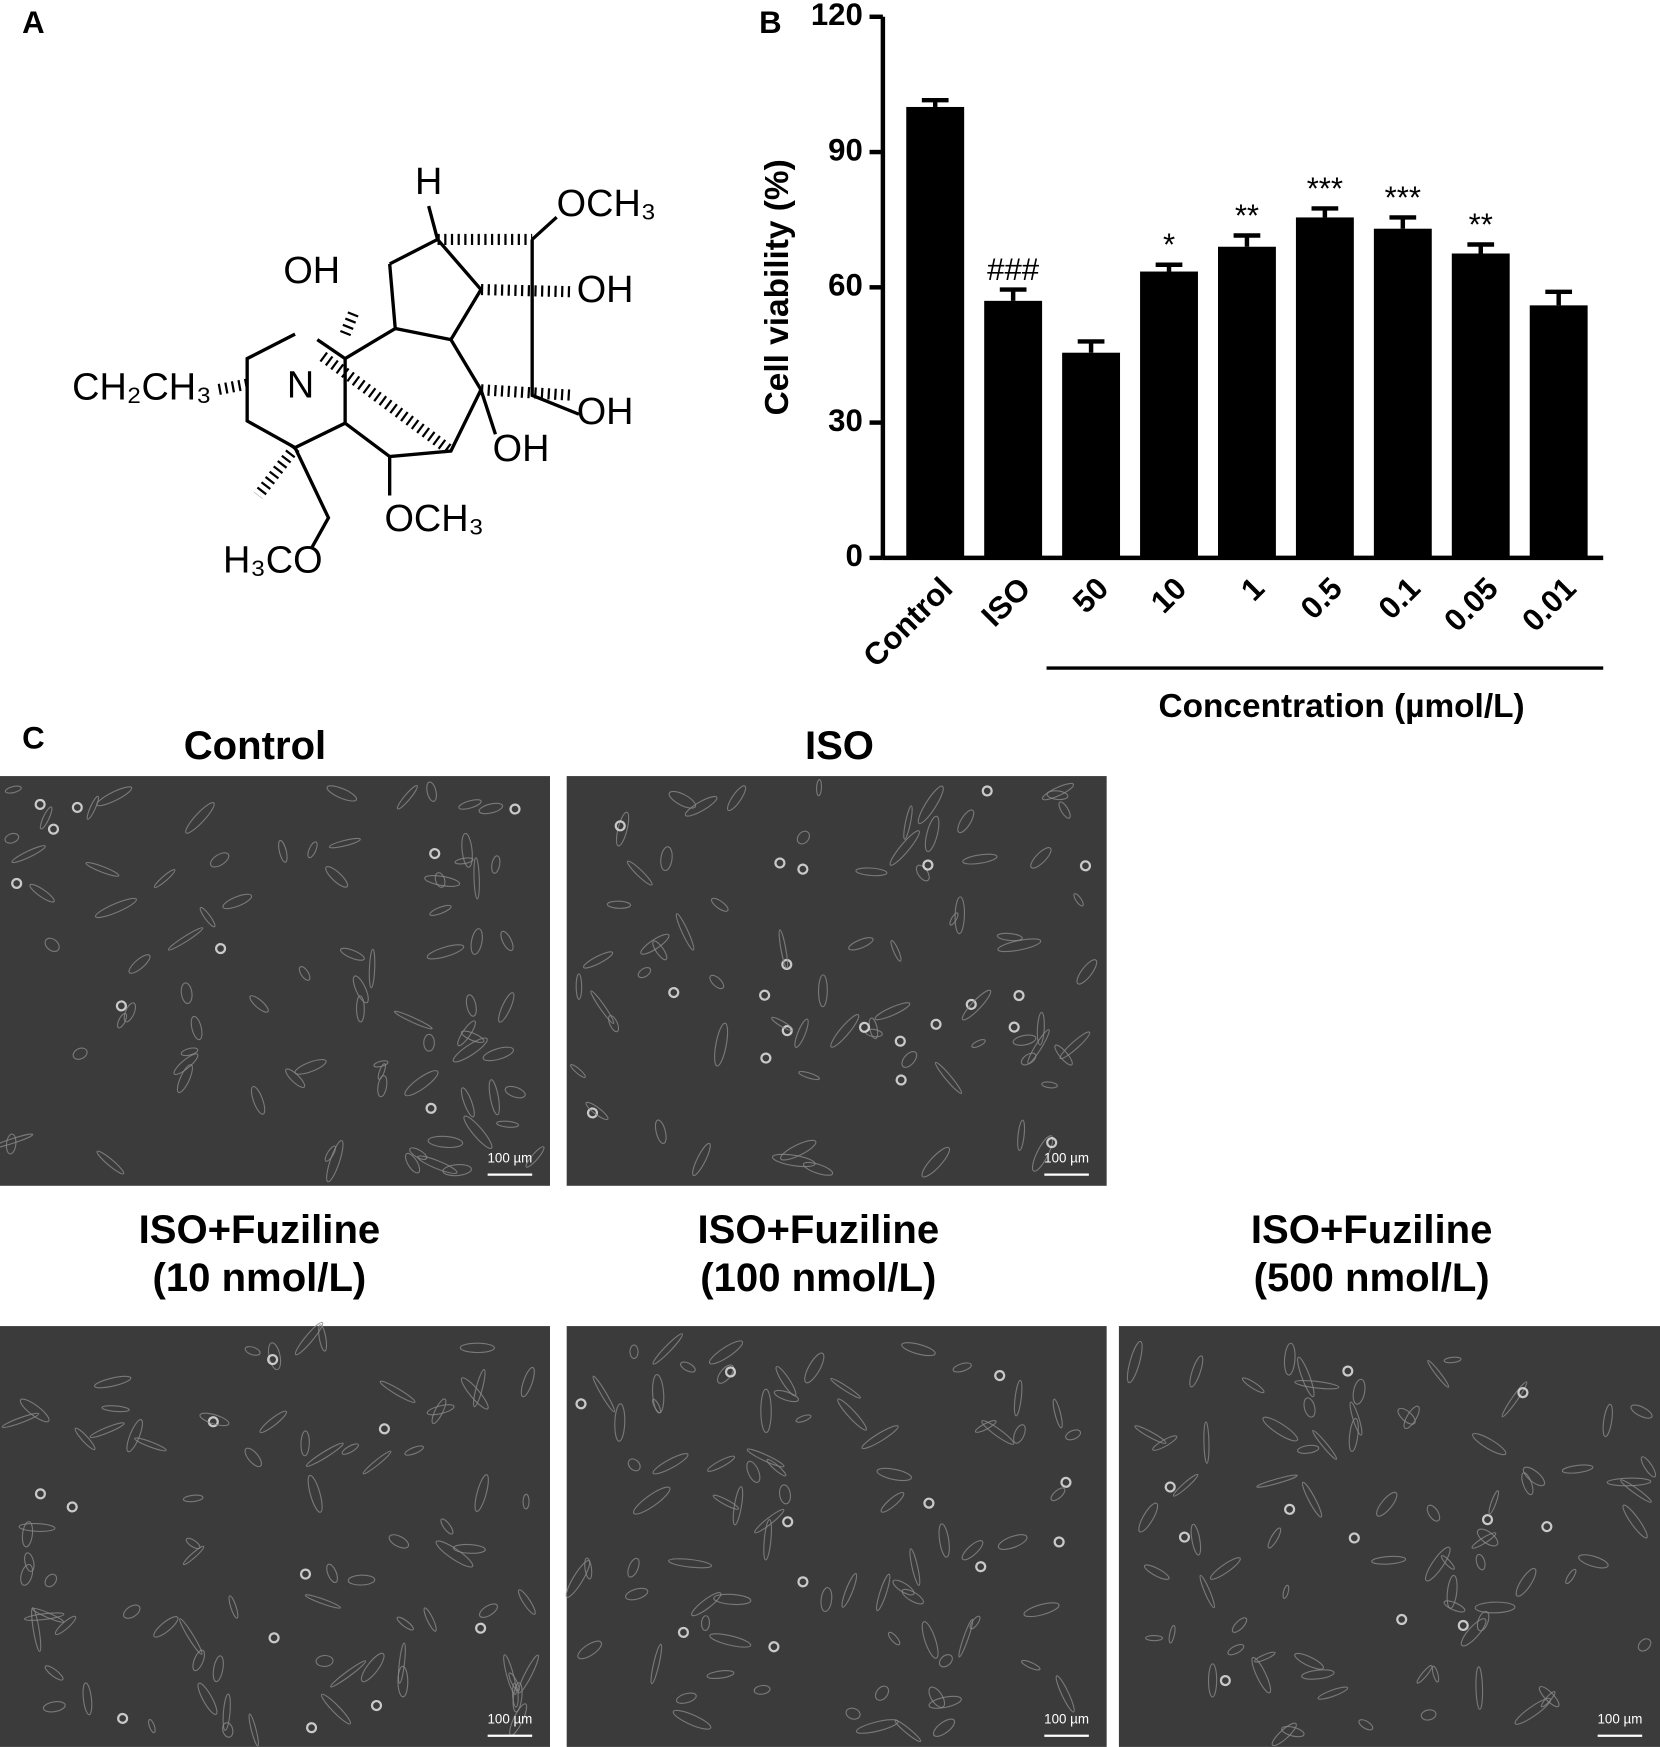  I want to click on micrograph-title: ISO, so click(839, 746).